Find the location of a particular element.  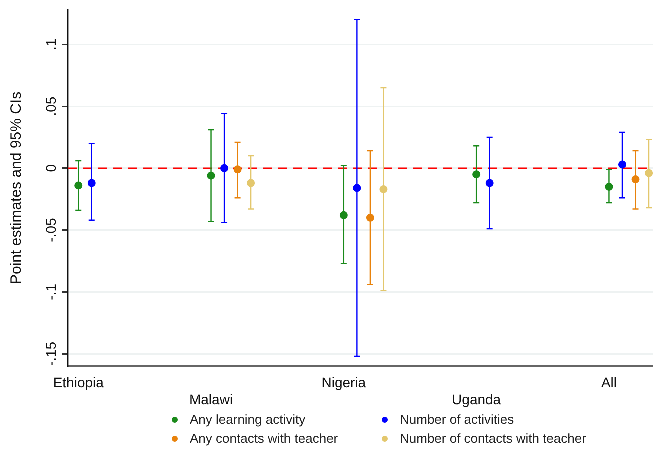

y-axis-title: Point estimates and 95% CIs is located at coordinates (17, 188).